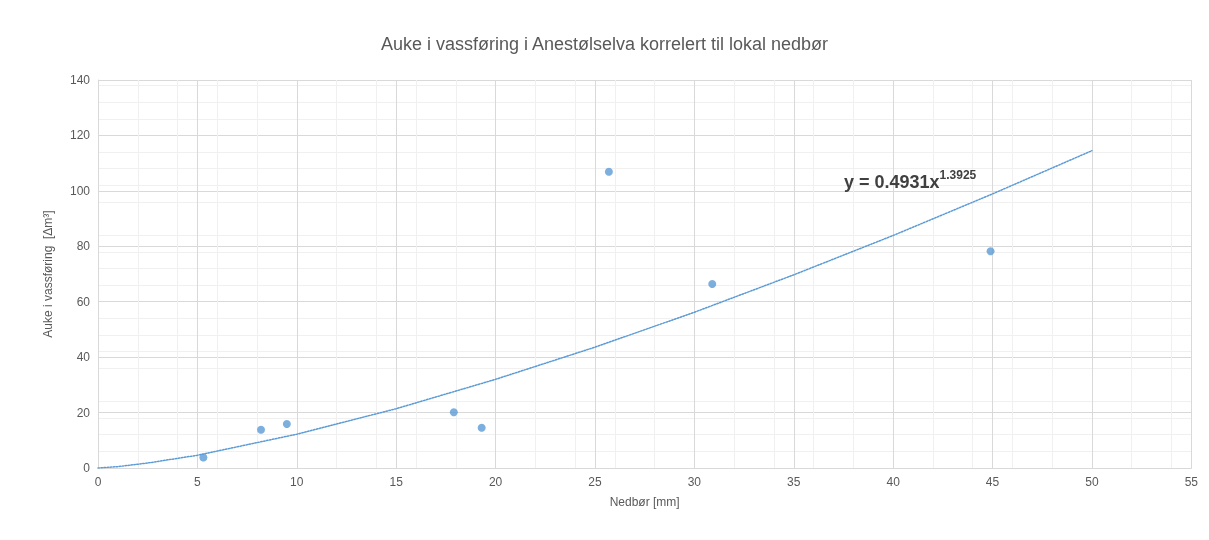 The height and width of the screenshot is (540, 1209). What do you see at coordinates (80, 190) in the screenshot?
I see `y-tick-label: 100` at bounding box center [80, 190].